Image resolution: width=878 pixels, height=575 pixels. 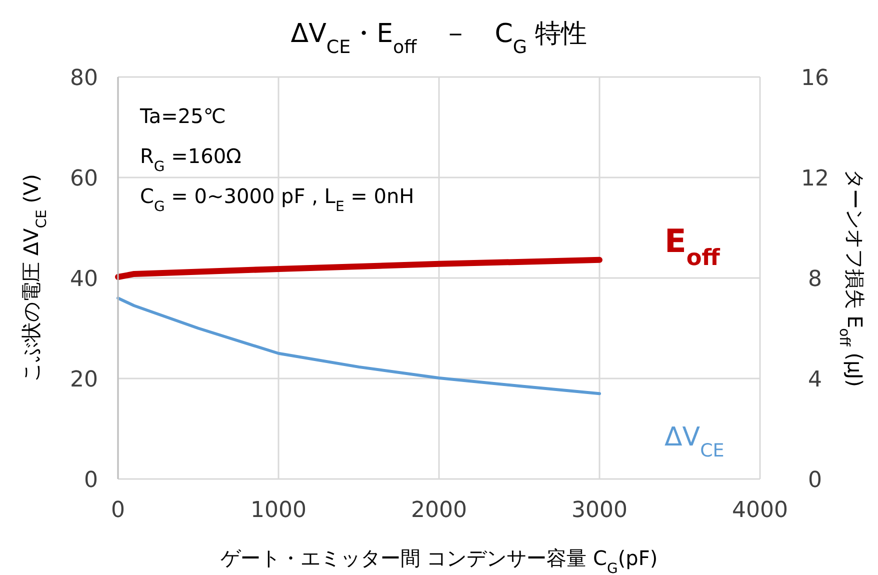 I want to click on y2-tick-label: 0, so click(x=815, y=480).